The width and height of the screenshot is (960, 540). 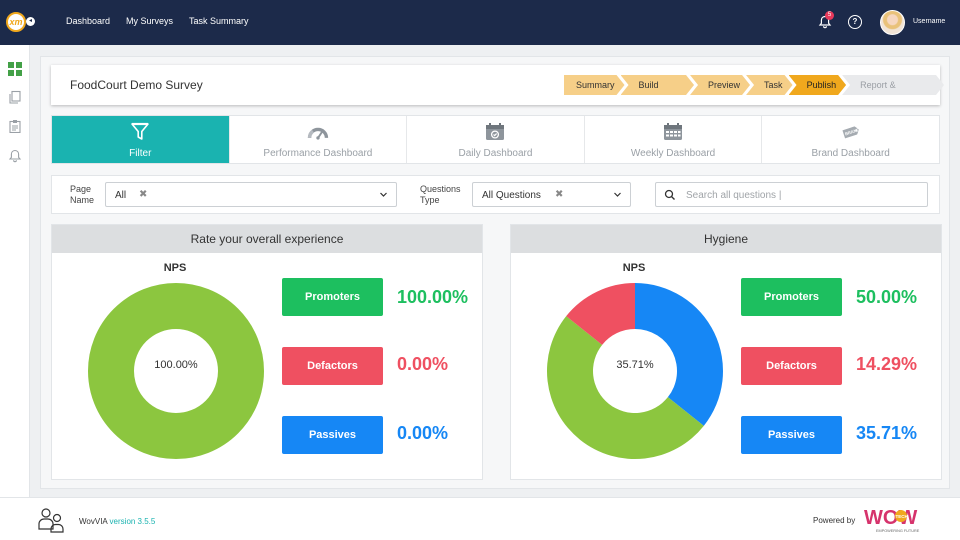 What do you see at coordinates (219, 21) in the screenshot?
I see `nav-task-summary: Task Summary` at bounding box center [219, 21].